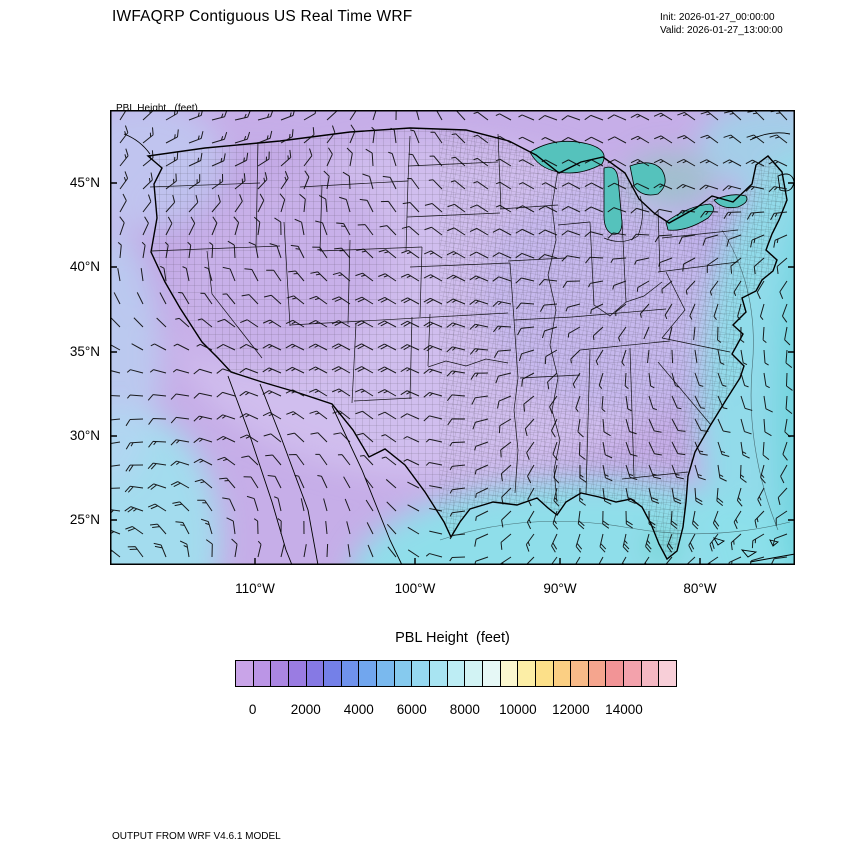 The width and height of the screenshot is (850, 850). What do you see at coordinates (560, 588) in the screenshot?
I see `x-axis-label: 90°W` at bounding box center [560, 588].